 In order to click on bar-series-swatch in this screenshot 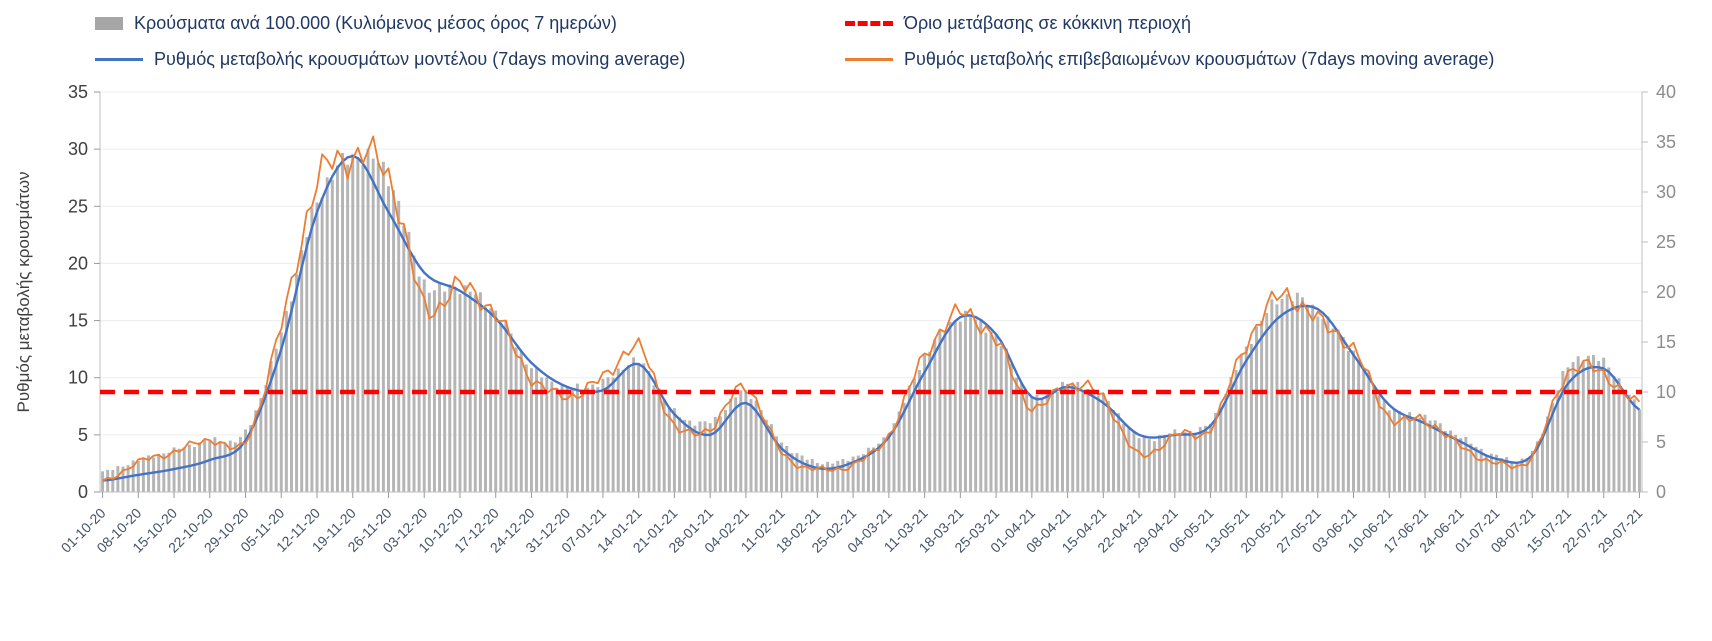, I will do `click(109, 23)`.